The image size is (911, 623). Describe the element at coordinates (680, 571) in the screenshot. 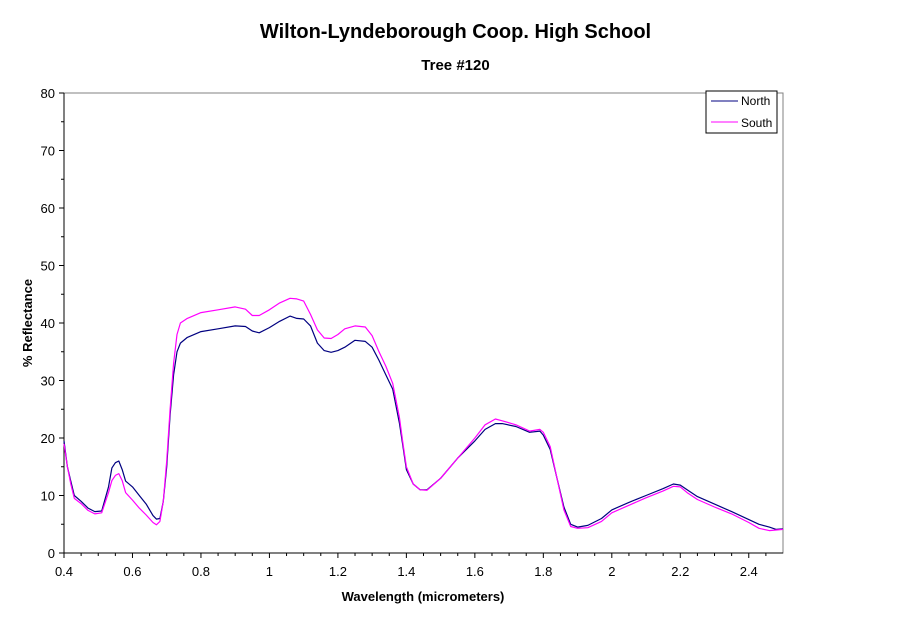

I see `x-tick-label: 2.2` at that location.